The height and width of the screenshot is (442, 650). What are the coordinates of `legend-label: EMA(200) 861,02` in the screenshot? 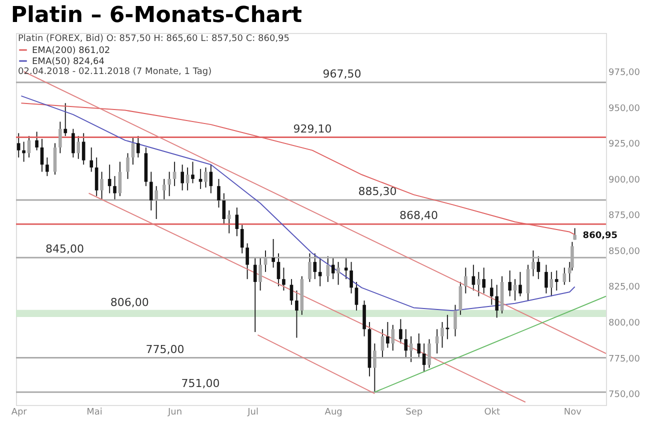 It's located at (71, 51).